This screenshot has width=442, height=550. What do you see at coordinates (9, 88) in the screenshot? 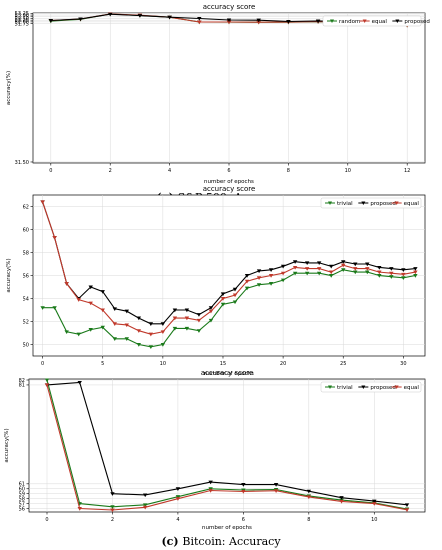
I see `y-axis-label: accuracy(%)` at bounding box center [9, 88].